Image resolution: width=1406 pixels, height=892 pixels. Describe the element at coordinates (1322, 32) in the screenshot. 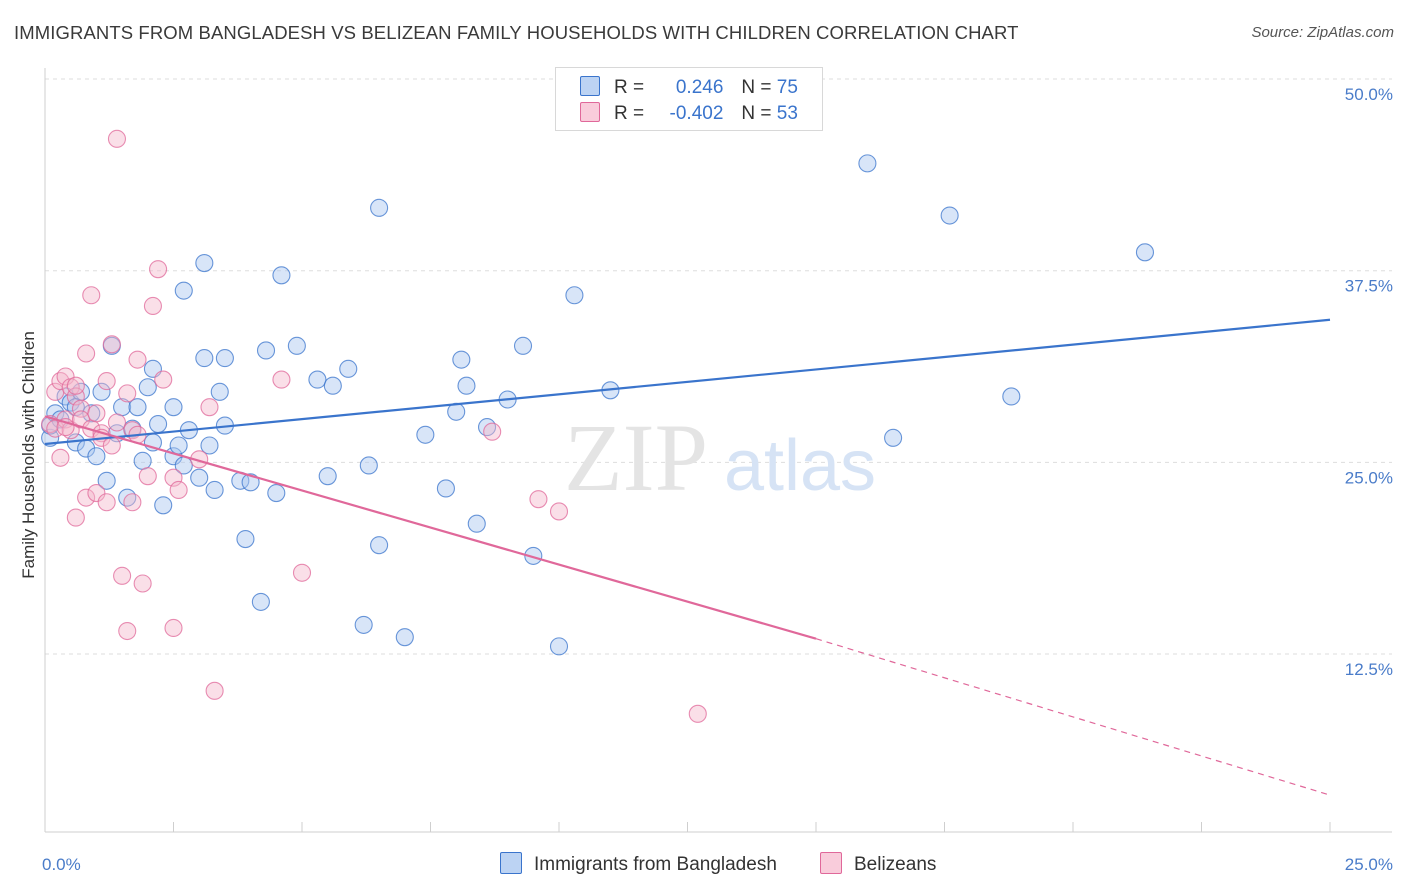

I see `chart-source: Source: ZipAtlas.com` at that location.